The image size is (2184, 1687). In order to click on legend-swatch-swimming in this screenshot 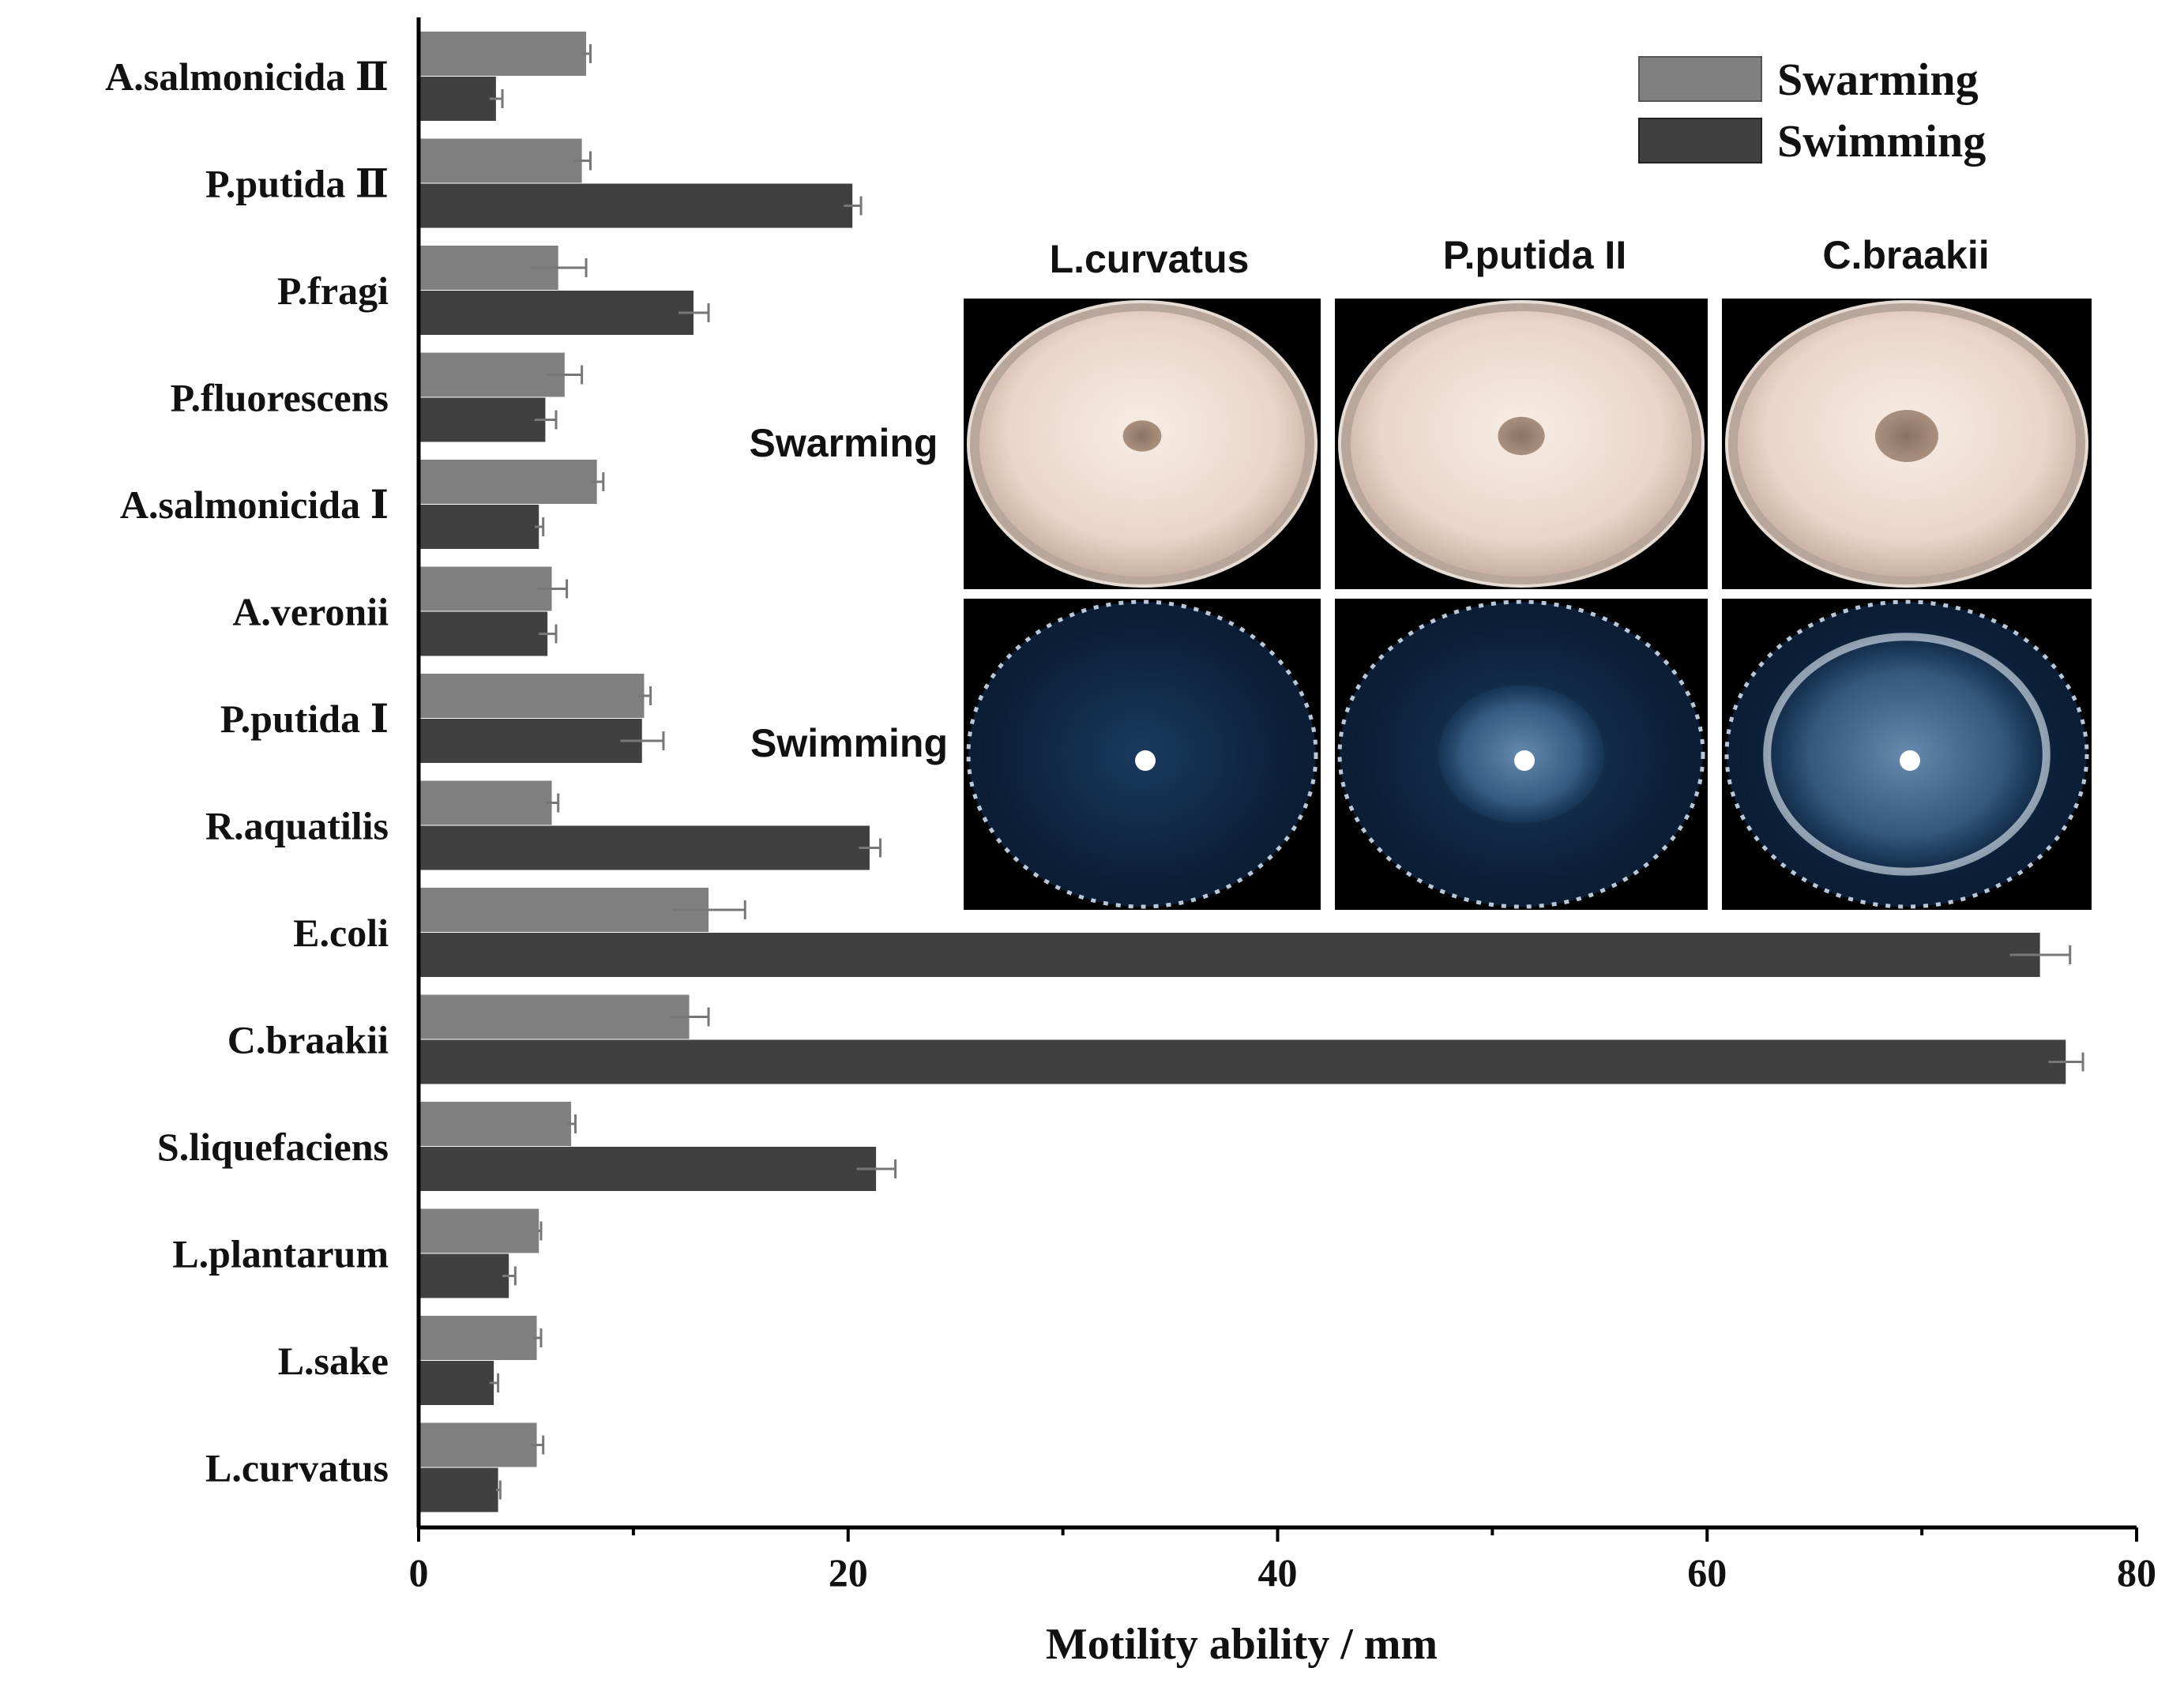, I will do `click(1700, 140)`.